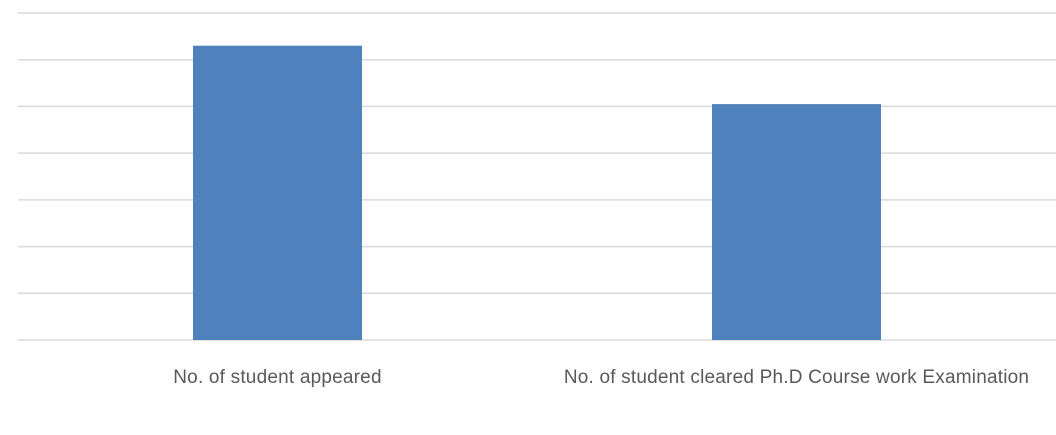 Image resolution: width=1056 pixels, height=435 pixels. I want to click on x-tick-label-appeared: No. of student appeared, so click(277, 377).